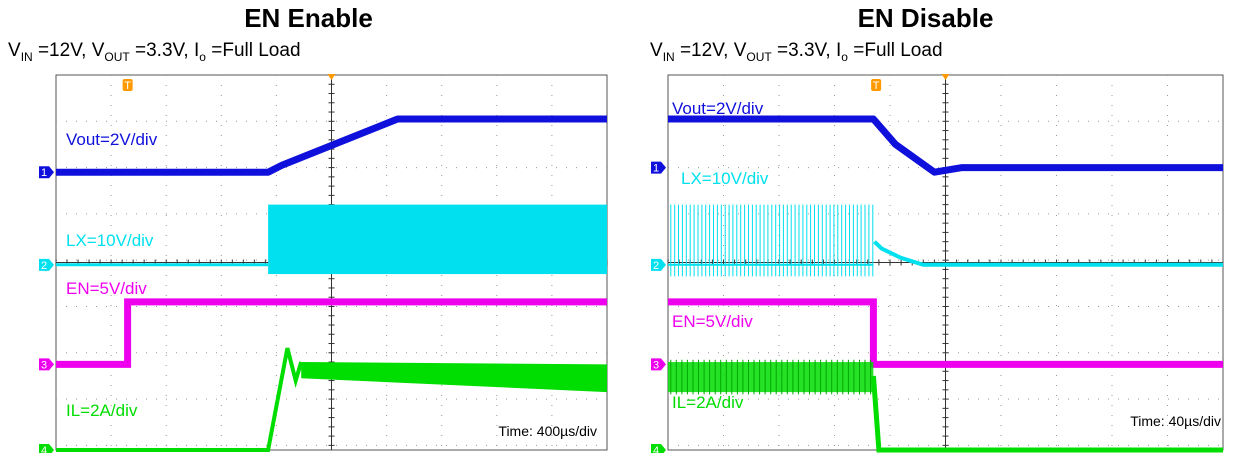  What do you see at coordinates (437, 239) in the screenshot?
I see `lx-switching-block` at bounding box center [437, 239].